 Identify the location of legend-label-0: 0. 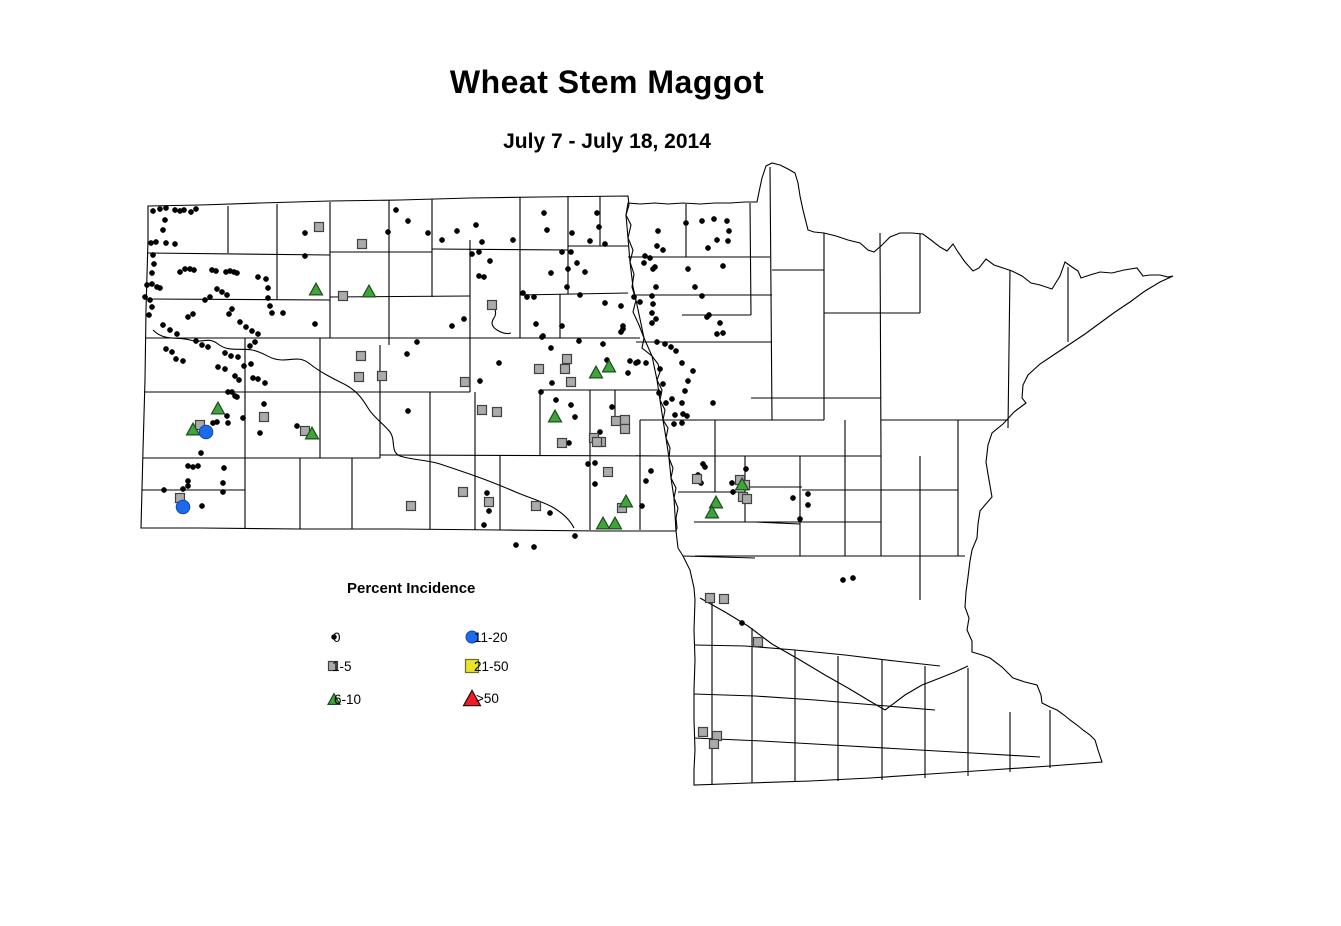
(337, 637).